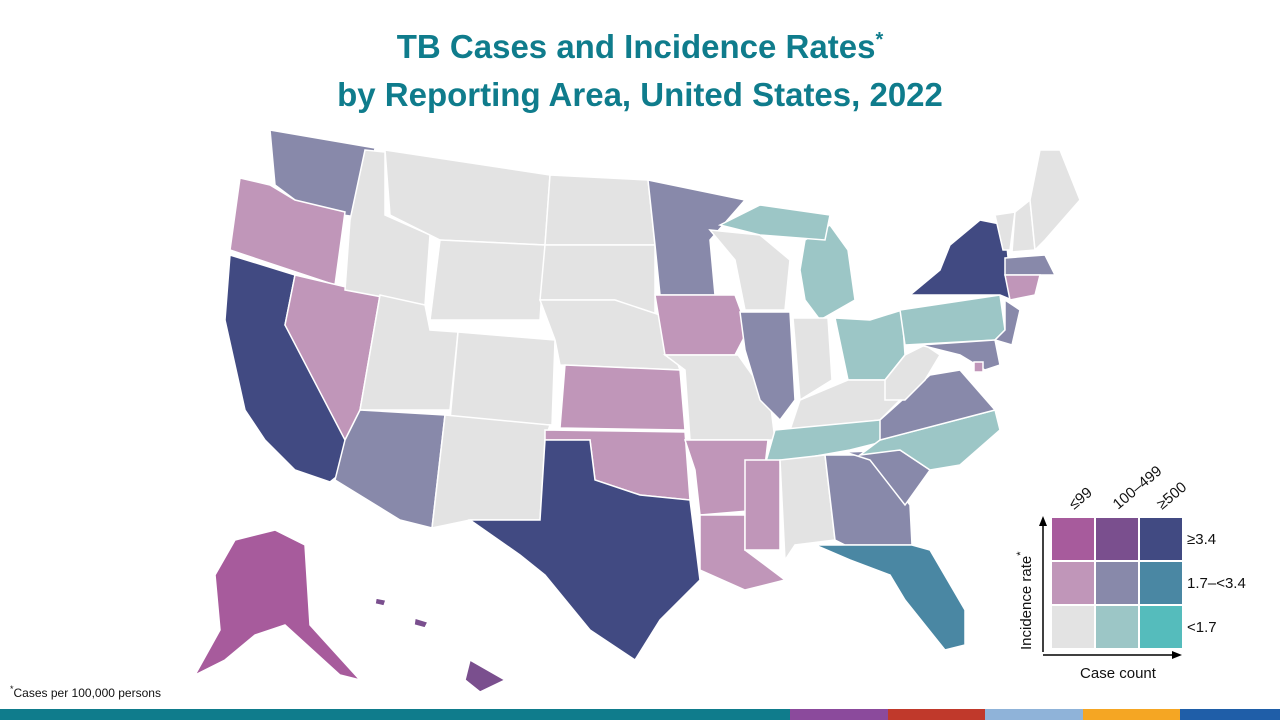 This screenshot has height=720, width=1280. I want to click on column-label: ≥500, so click(1172, 496).